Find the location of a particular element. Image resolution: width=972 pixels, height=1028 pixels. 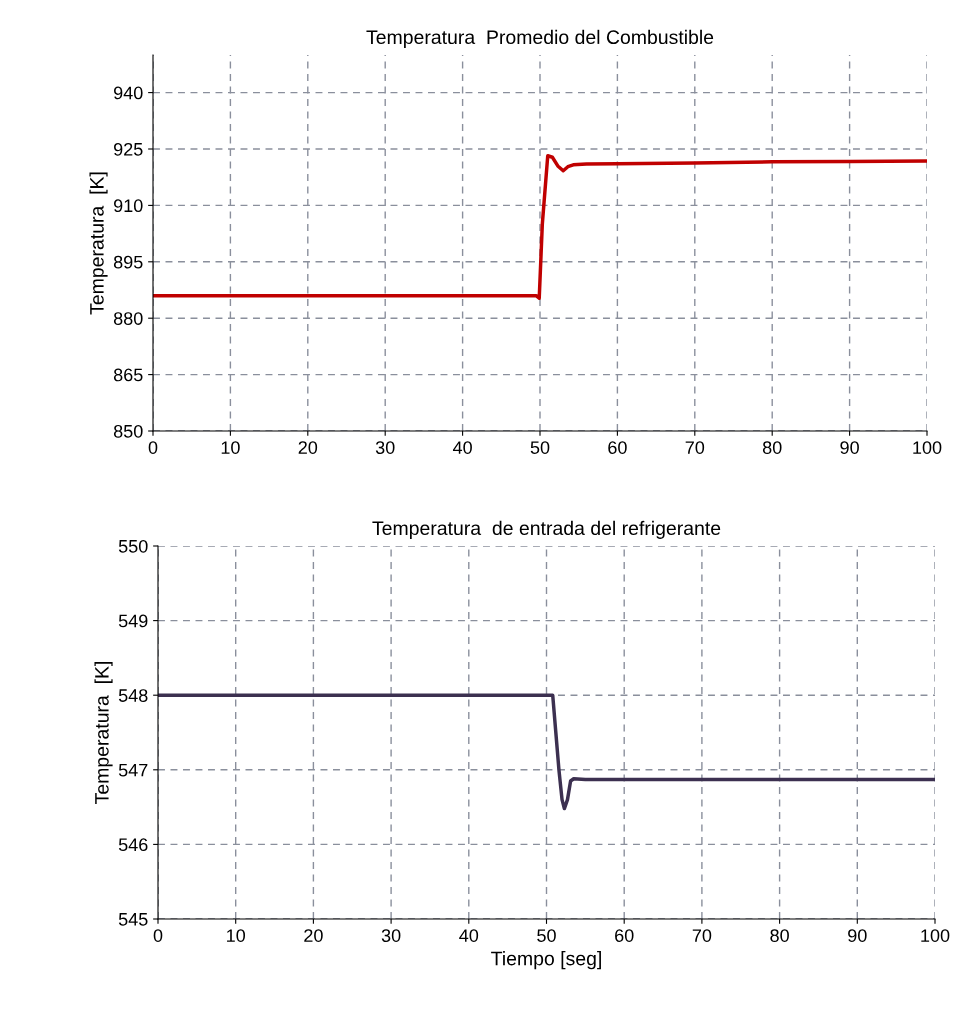

y-tick-label: 549 is located at coordinates (133, 621).